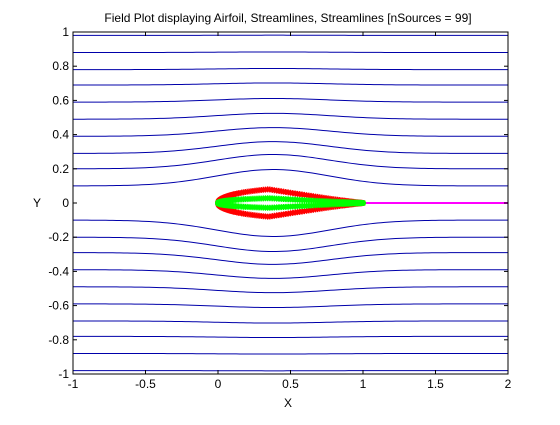 Image resolution: width=560 pixels, height=425 pixels. Describe the element at coordinates (508, 384) in the screenshot. I see `x-tick-label: 2` at that location.